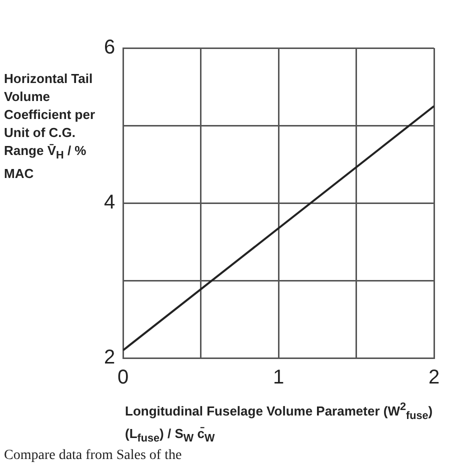  Describe the element at coordinates (110, 47) in the screenshot. I see `y-tick-label: 6` at that location.